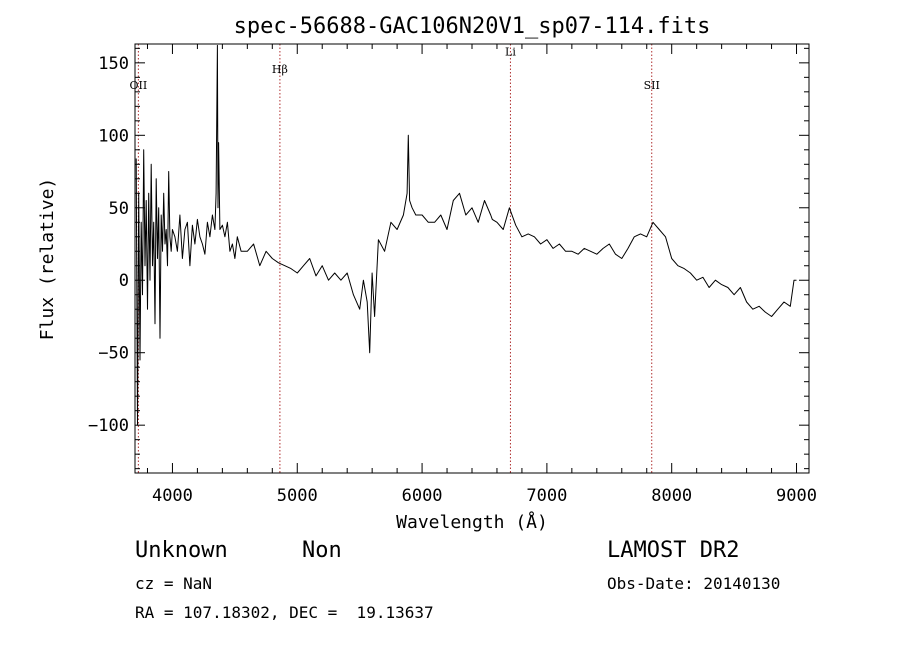  What do you see at coordinates (108, 426) in the screenshot?
I see `y-tick-label: −100` at bounding box center [108, 426].